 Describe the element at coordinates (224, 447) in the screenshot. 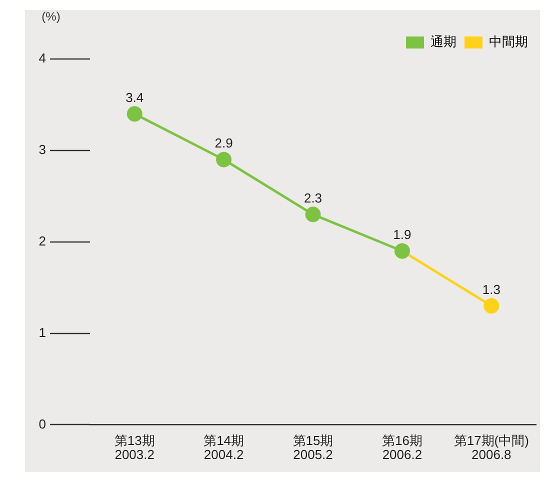

I see `x-tick-label: 第14期 2004.2` at that location.